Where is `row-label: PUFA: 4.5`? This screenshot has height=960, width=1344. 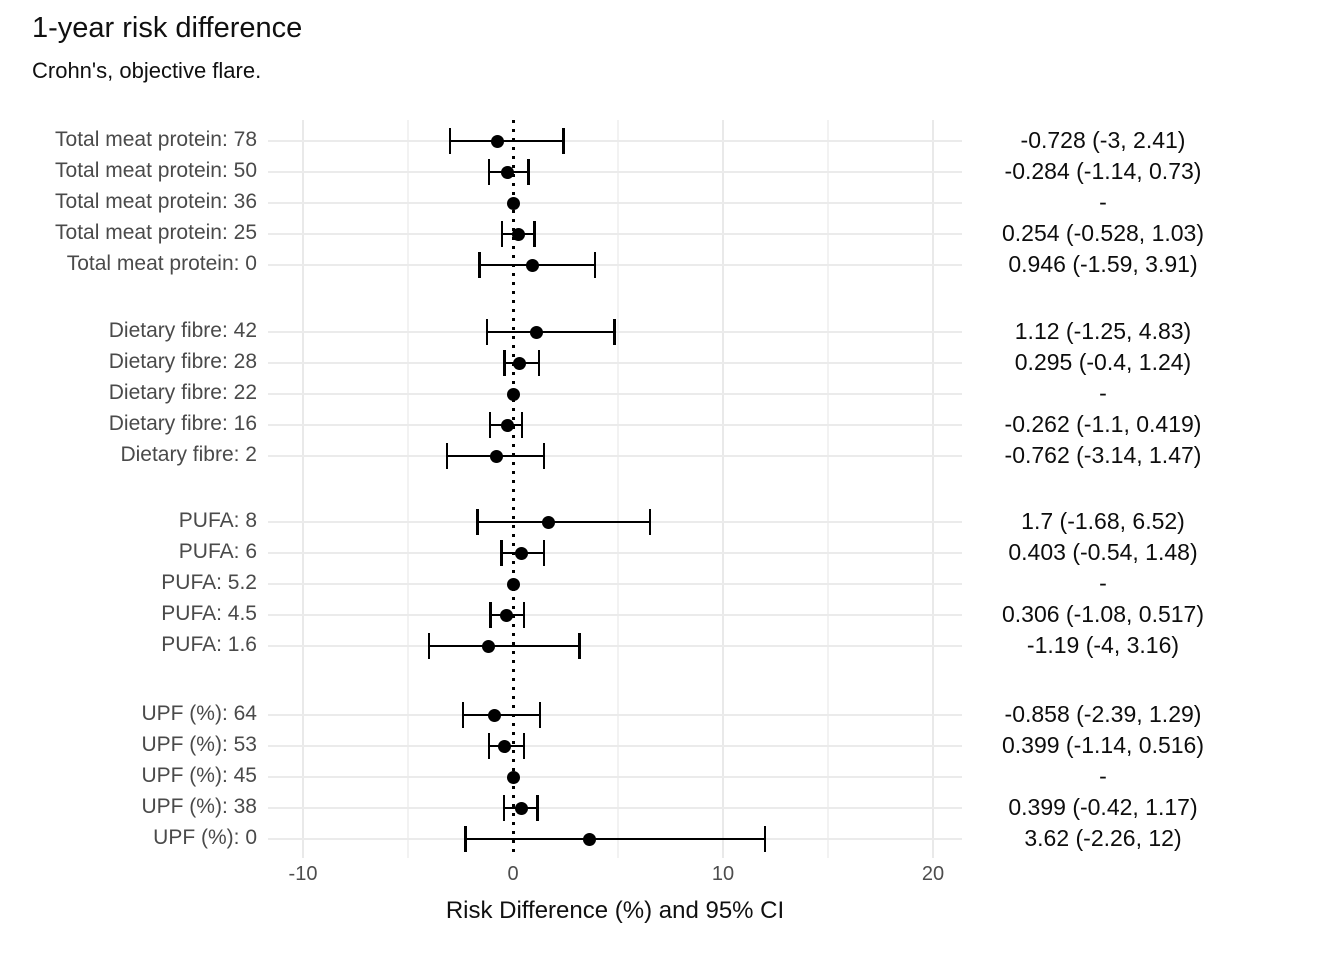
row-label: PUFA: 4.5 is located at coordinates (209, 613).